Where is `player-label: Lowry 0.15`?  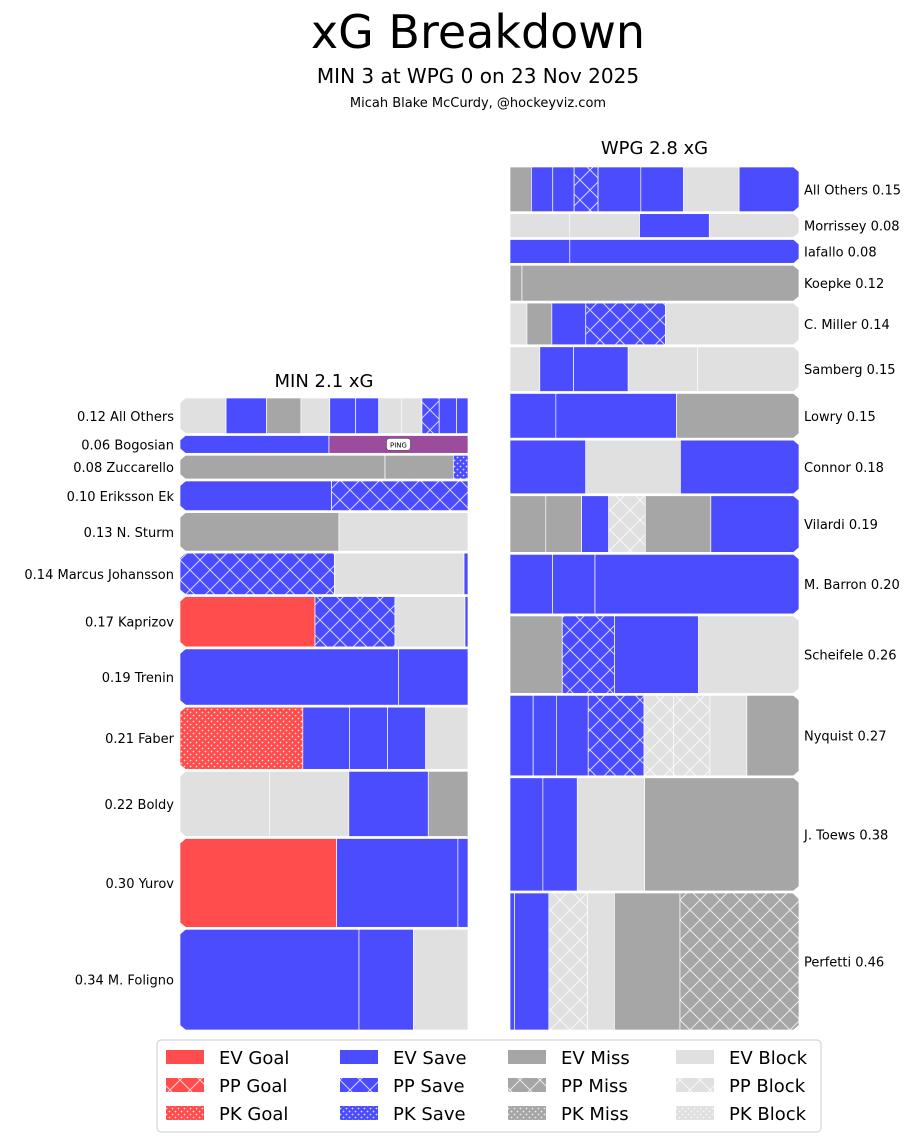
player-label: Lowry 0.15 is located at coordinates (840, 417).